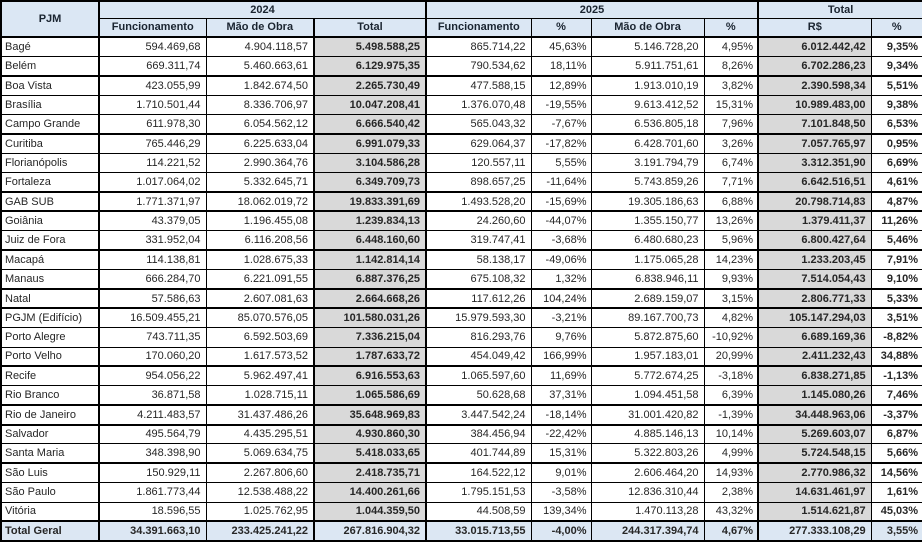 The height and width of the screenshot is (542, 922). What do you see at coordinates (561, 27) in the screenshot?
I see `column-header-pct-func-2025: %` at bounding box center [561, 27].